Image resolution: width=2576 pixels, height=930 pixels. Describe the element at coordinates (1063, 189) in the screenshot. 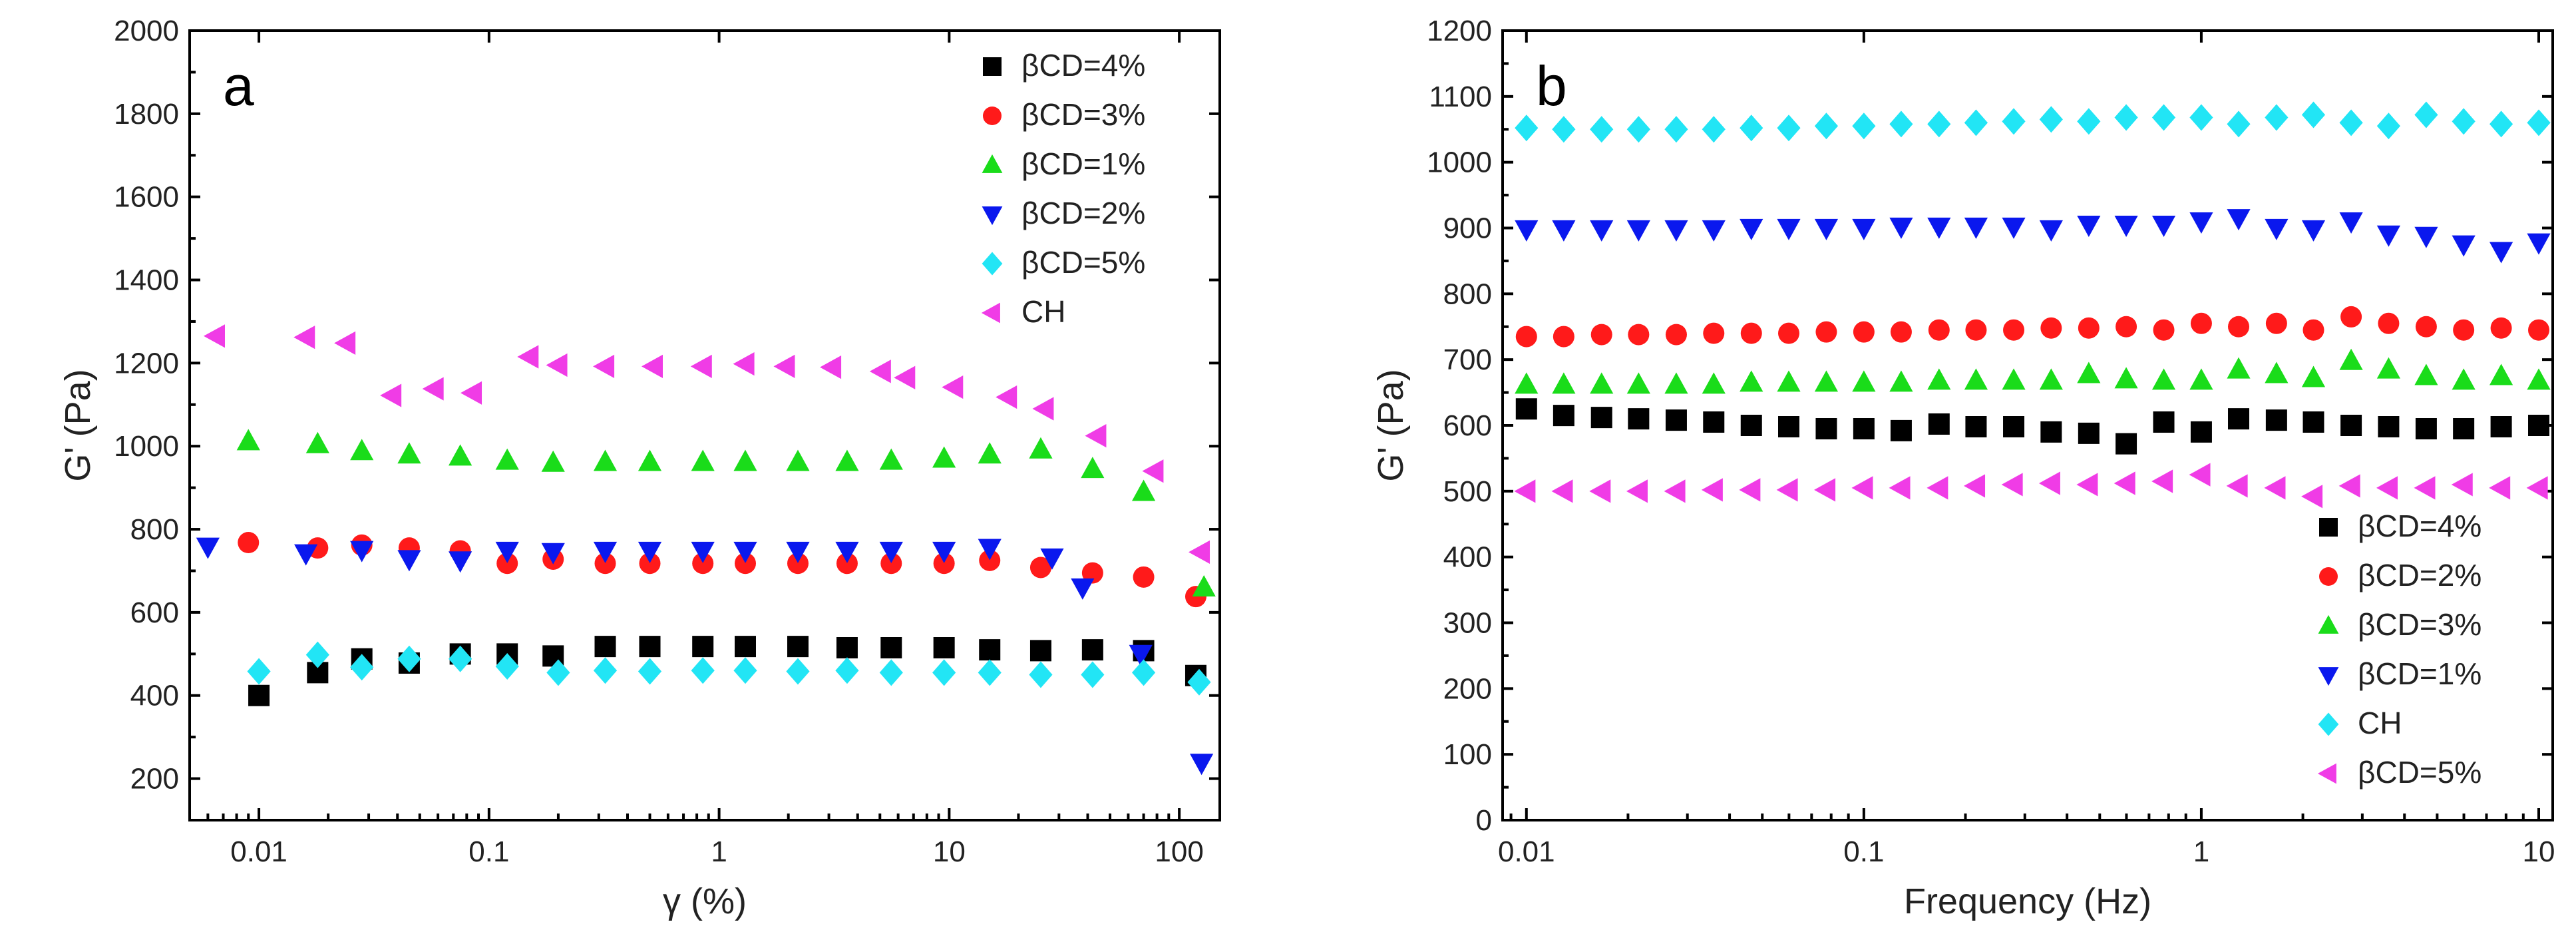

I see `legend: βCD=4% βCD=3% βCD=1% βCD=2% βCD=5% CH` at that location.